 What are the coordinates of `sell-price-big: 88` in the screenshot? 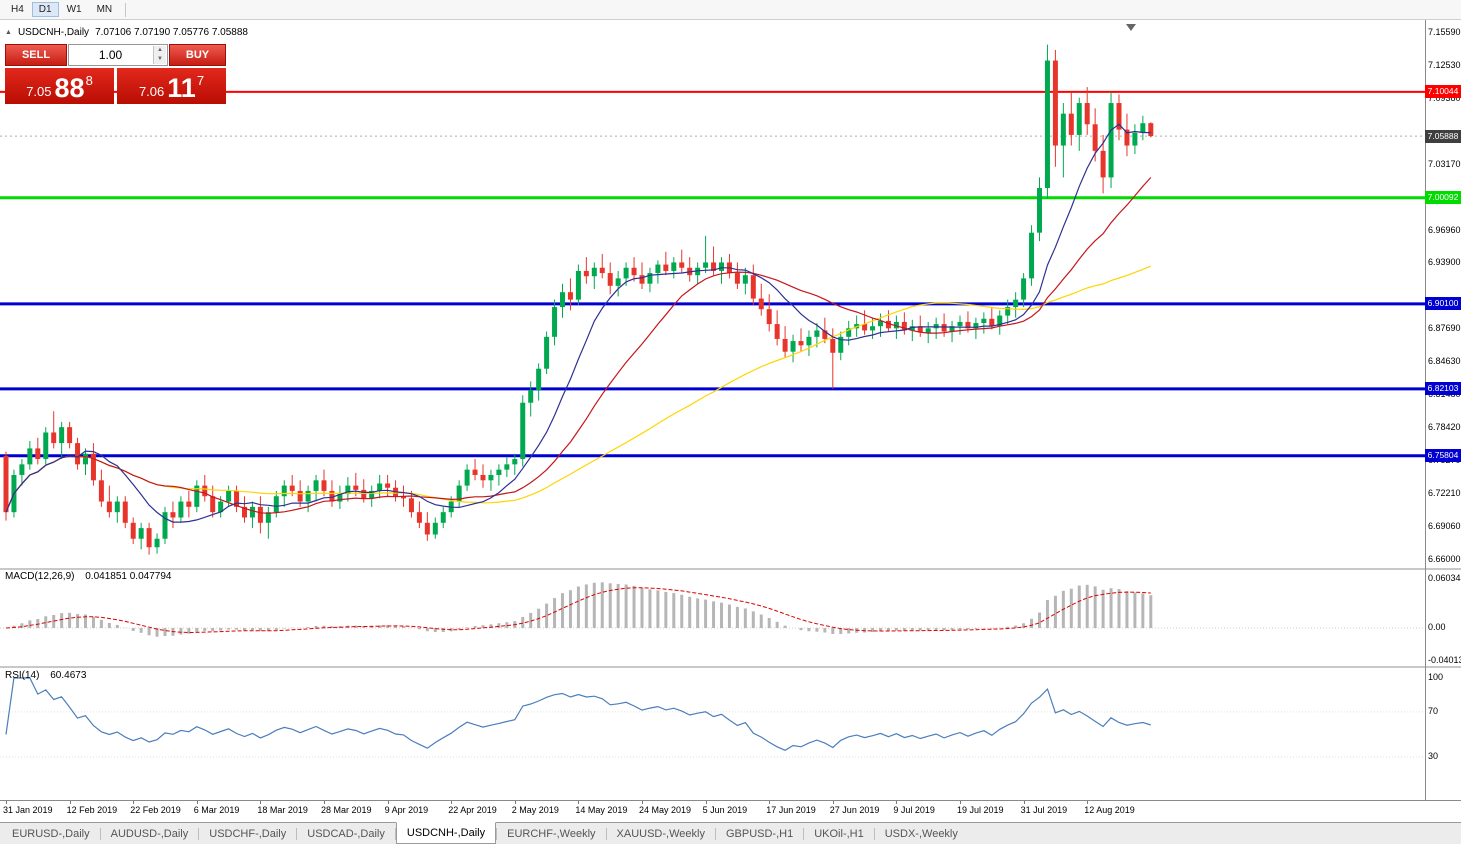 It's located at (69, 88).